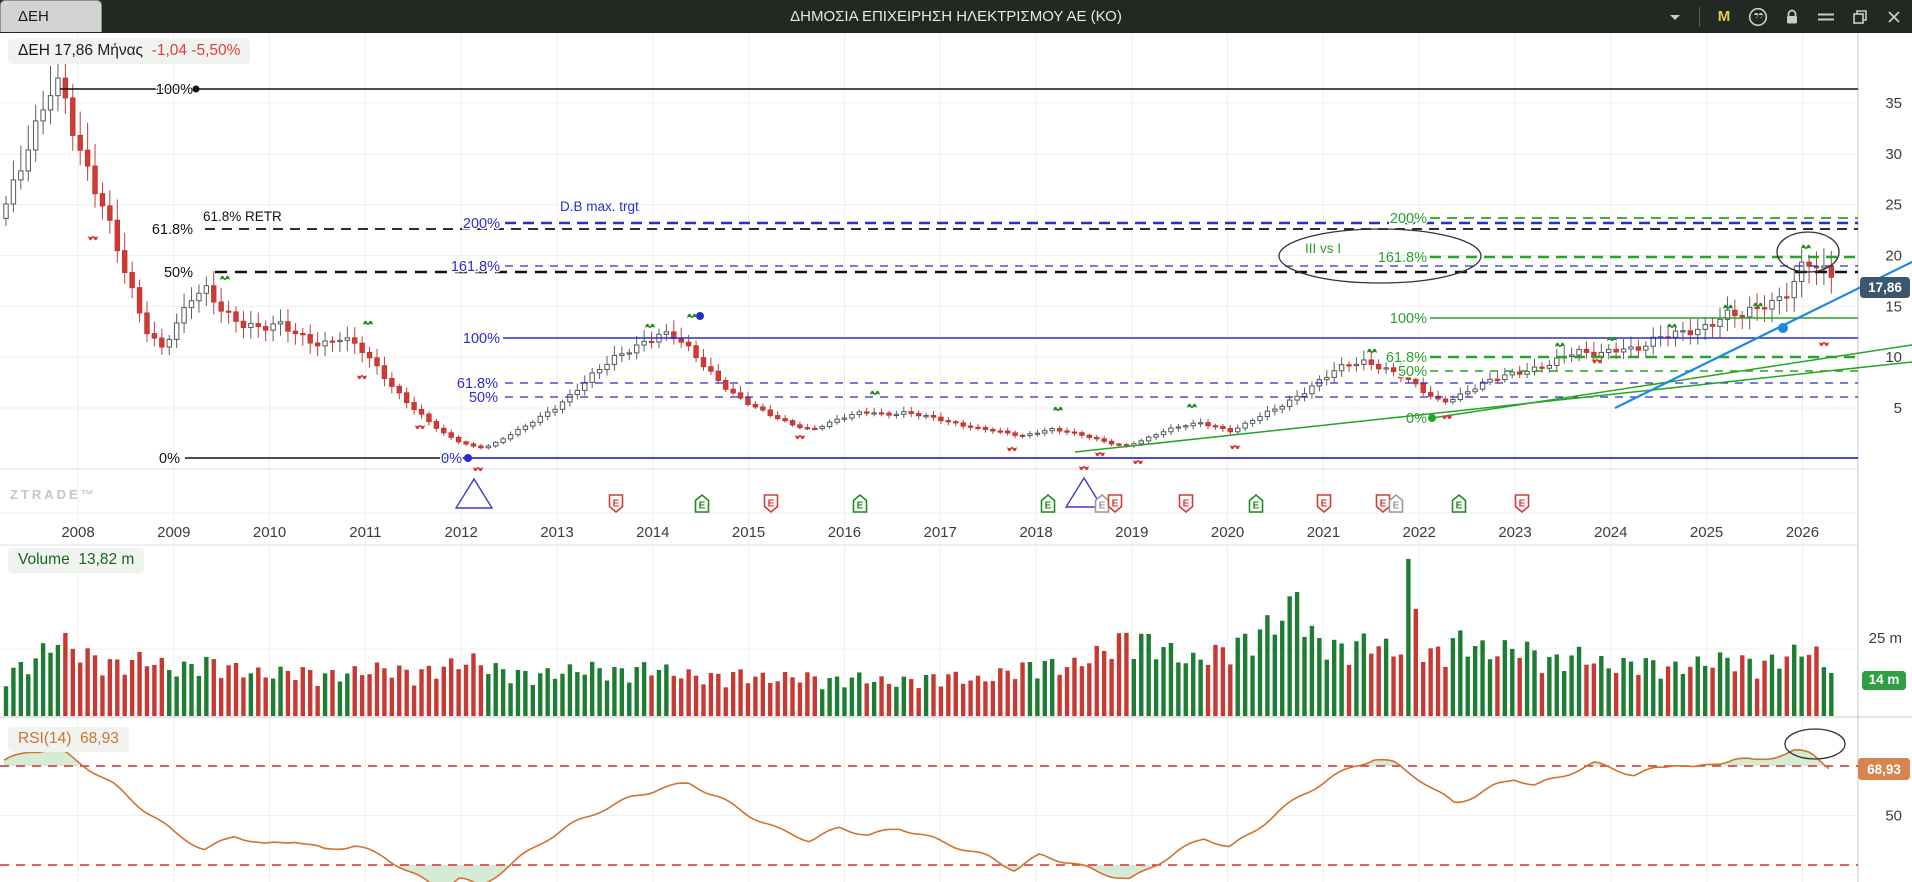 The height and width of the screenshot is (882, 1912). Describe the element at coordinates (76, 560) in the screenshot. I see `volume-indicator-pill: Volume 13,82 m` at that location.